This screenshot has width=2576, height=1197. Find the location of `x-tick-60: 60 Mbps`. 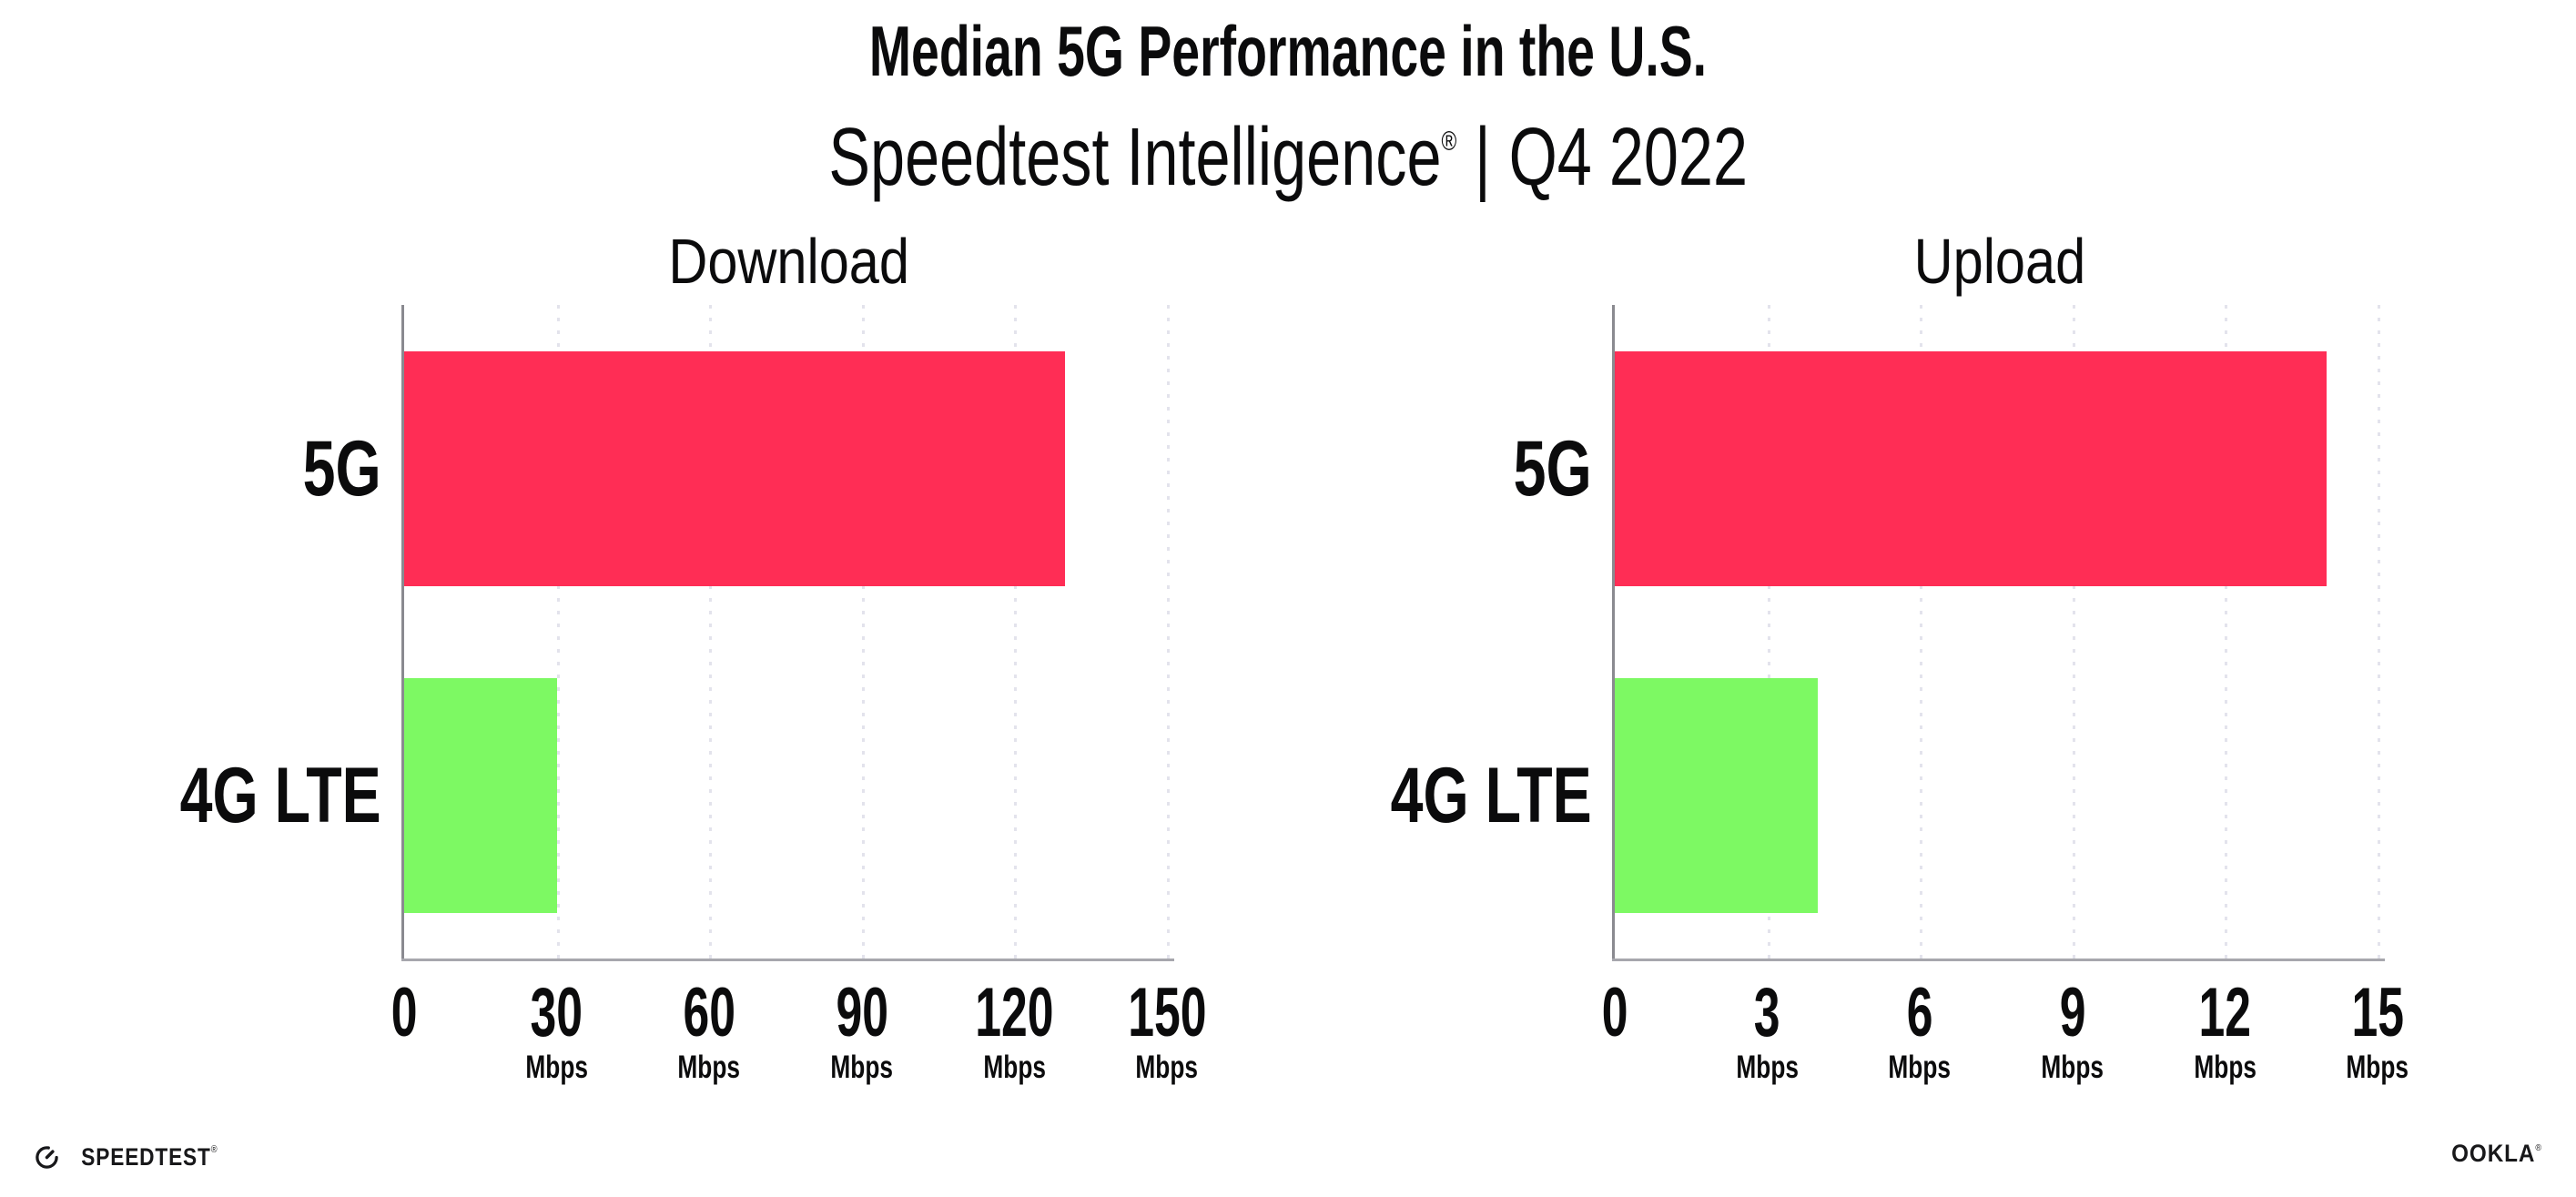

x-tick-60: 60 Mbps is located at coordinates (709, 1030).